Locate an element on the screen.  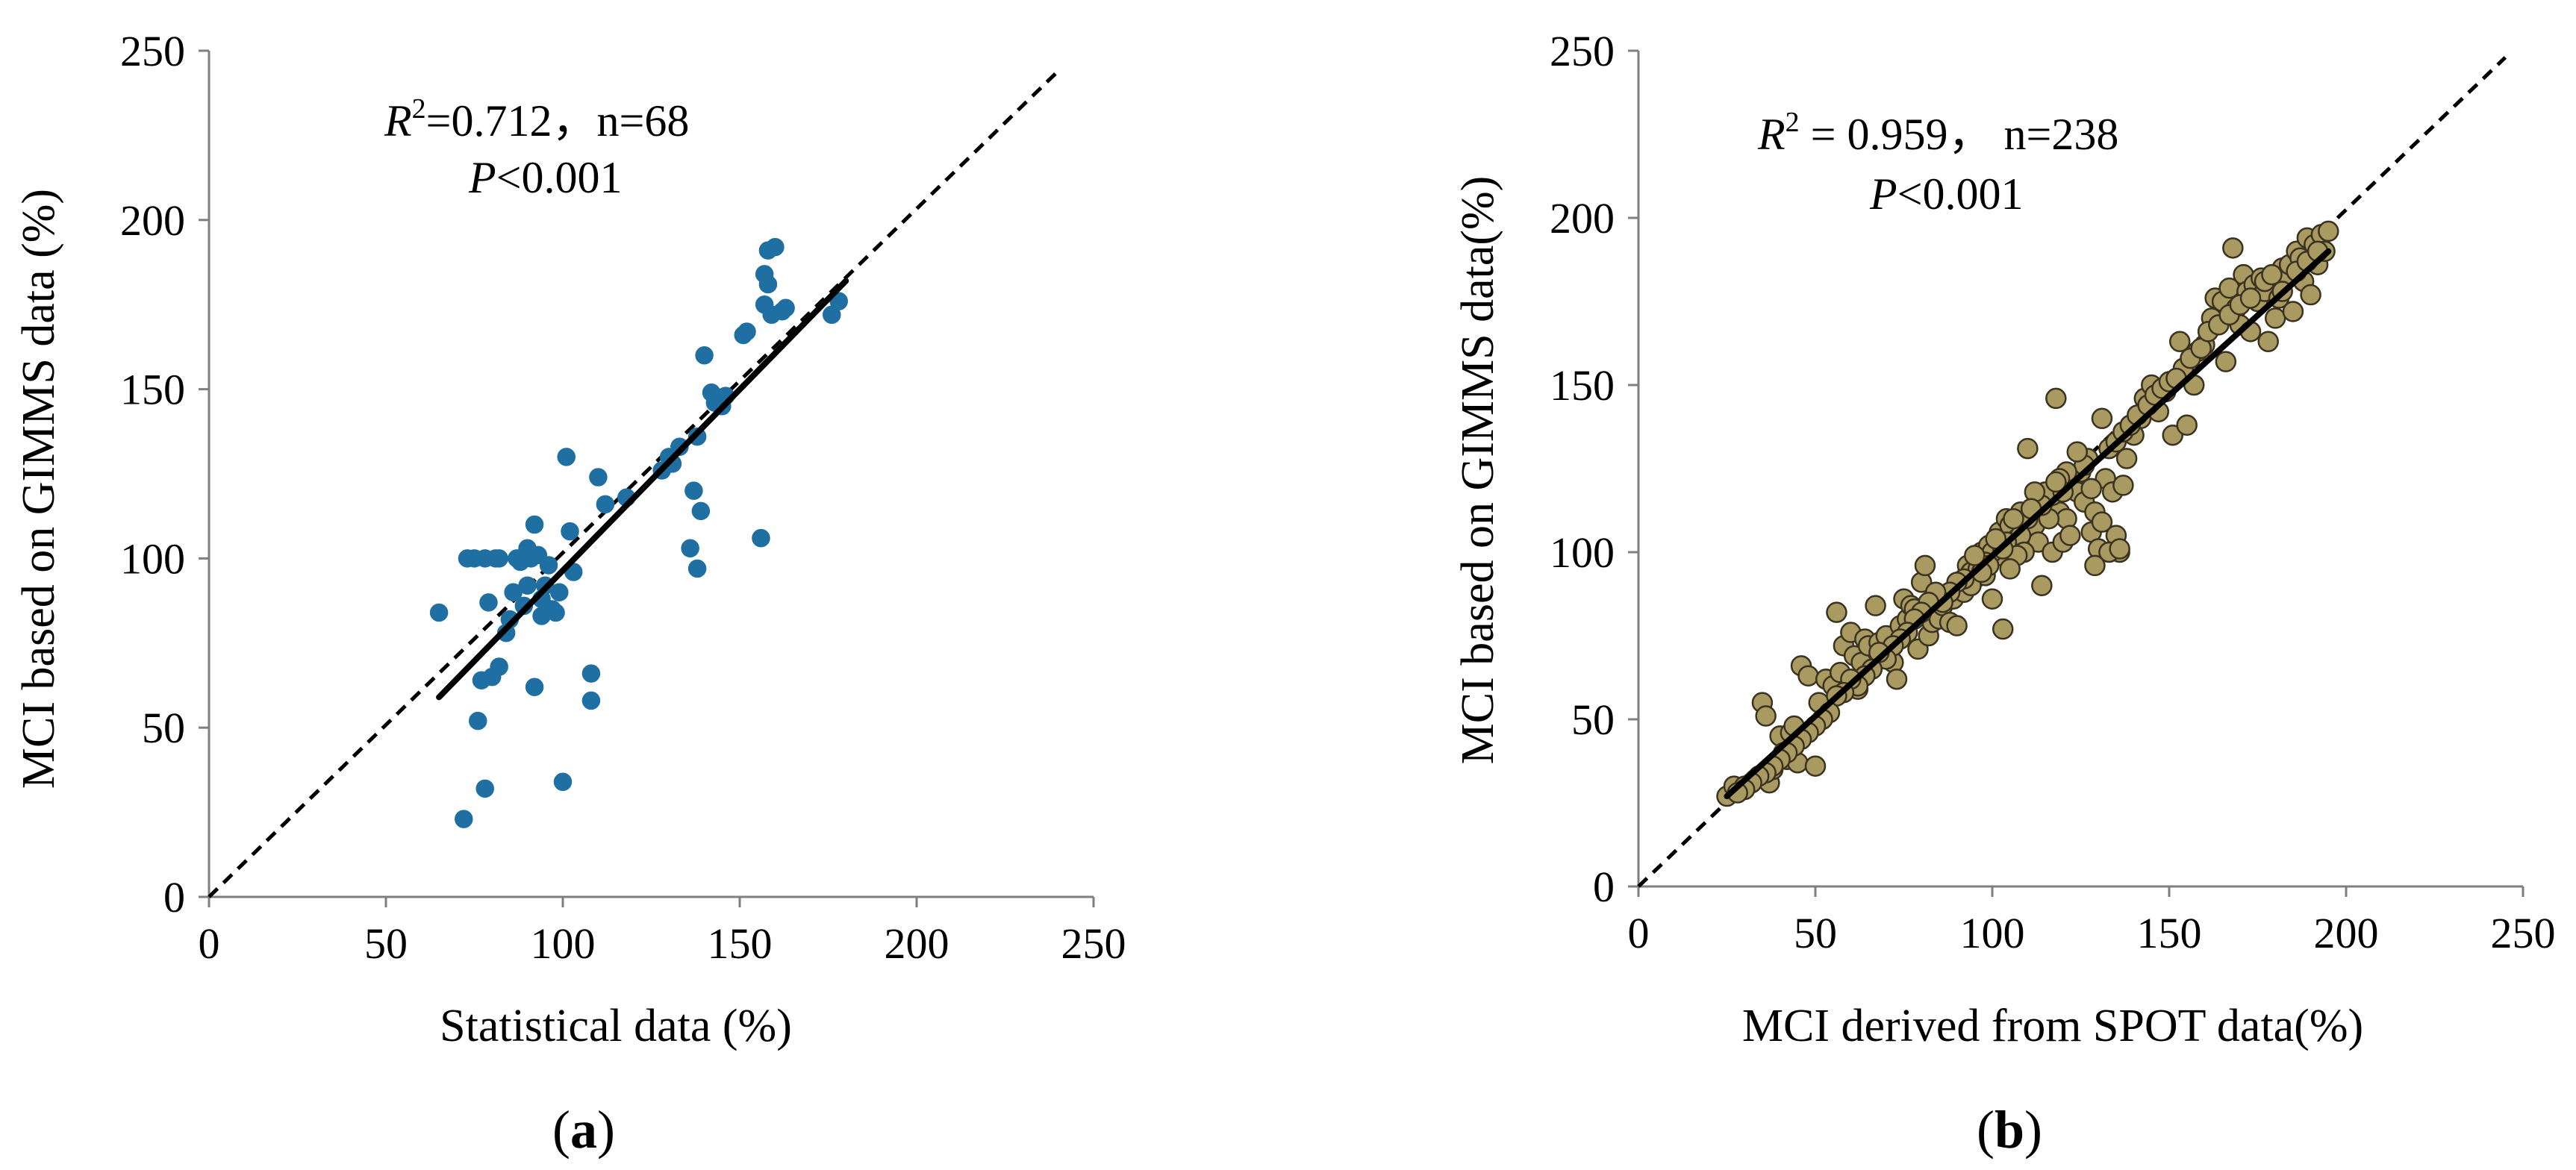
panel-a-x-tick-label: 0 is located at coordinates (209, 943).